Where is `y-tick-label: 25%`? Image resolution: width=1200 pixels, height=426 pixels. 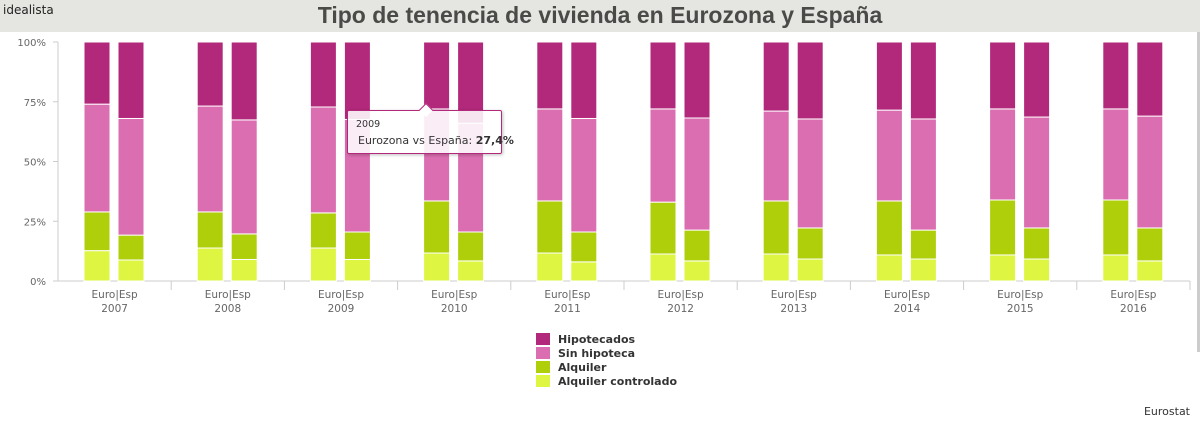
y-tick-label: 25% is located at coordinates (35, 222).